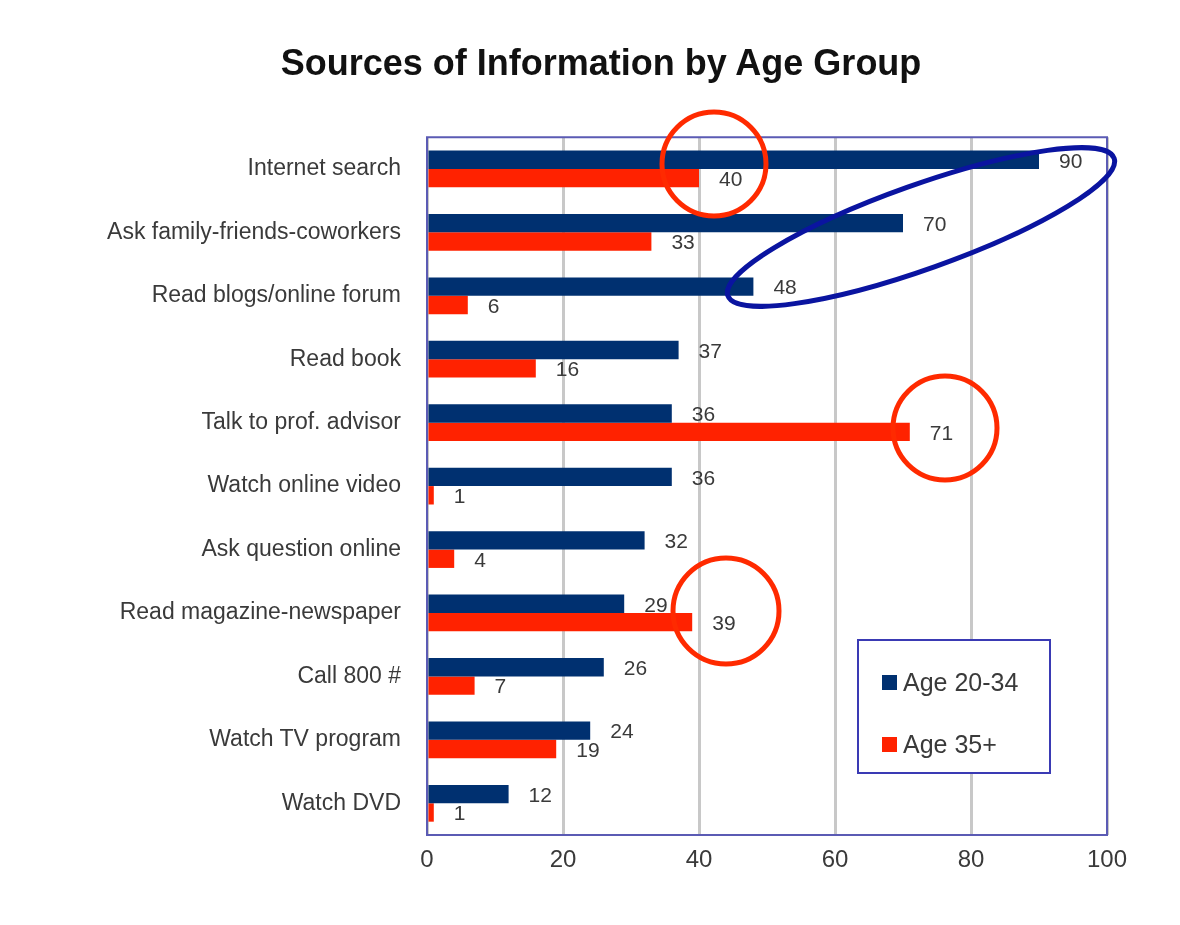 The width and height of the screenshot is (1180, 925). I want to click on data-label: 12, so click(540, 794).